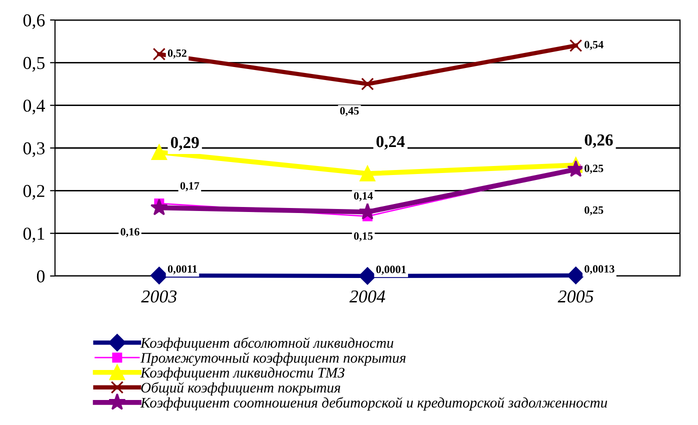 The height and width of the screenshot is (425, 698). I want to click on data-label: 0,24, so click(390, 143).